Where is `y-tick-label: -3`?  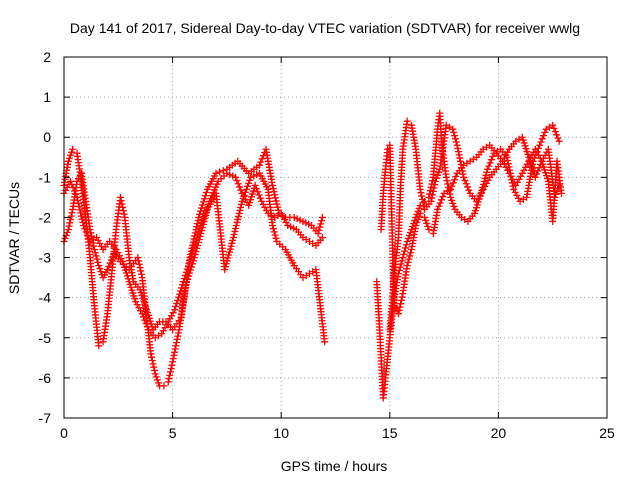 y-tick-label: -3 is located at coordinates (45, 258).